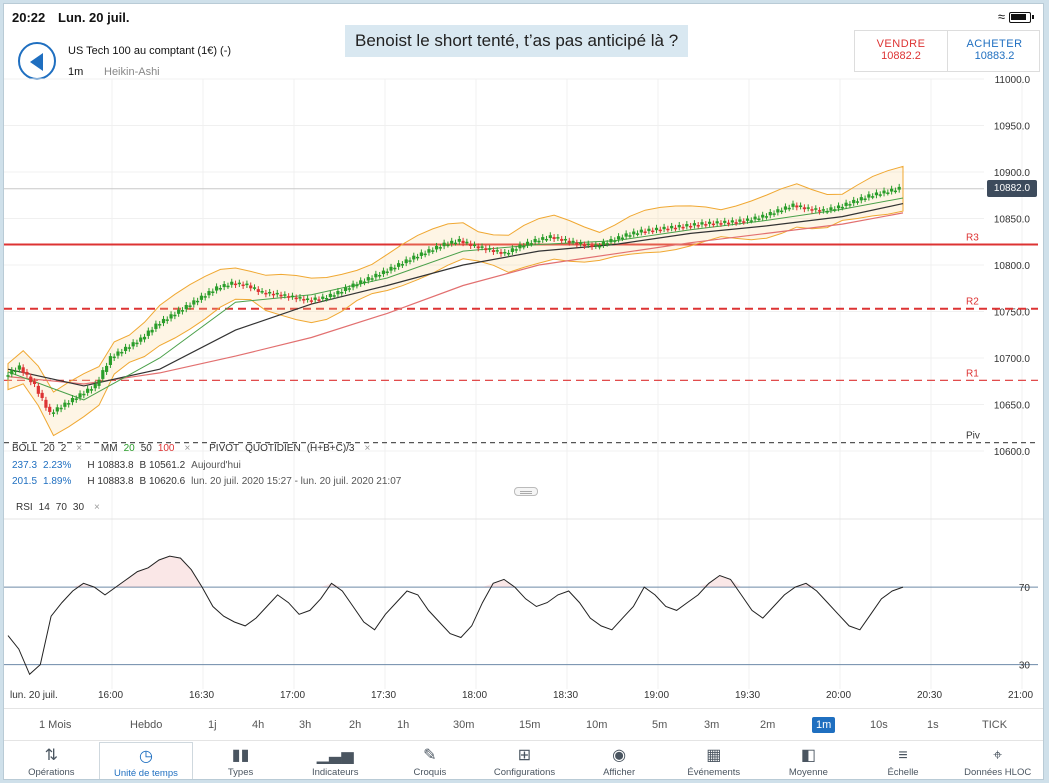  What do you see at coordinates (110, 481) in the screenshot?
I see `high-value-2: H 10883.8` at bounding box center [110, 481].